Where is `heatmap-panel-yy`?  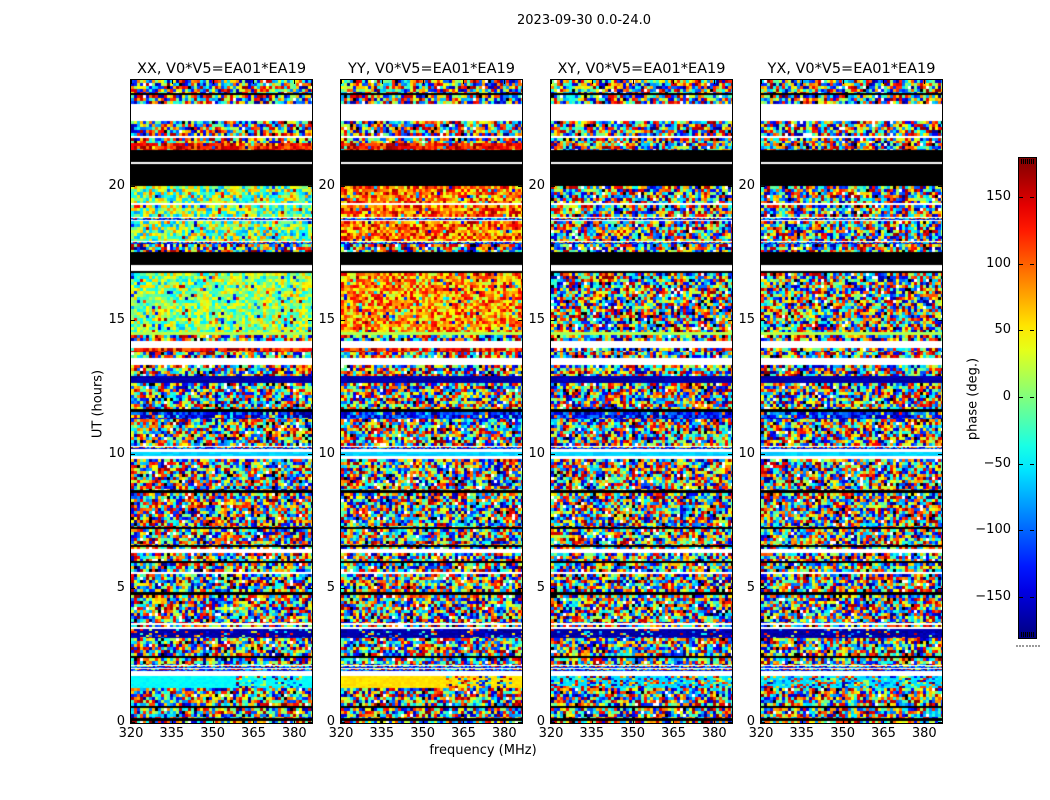 heatmap-panel-yy is located at coordinates (431, 401).